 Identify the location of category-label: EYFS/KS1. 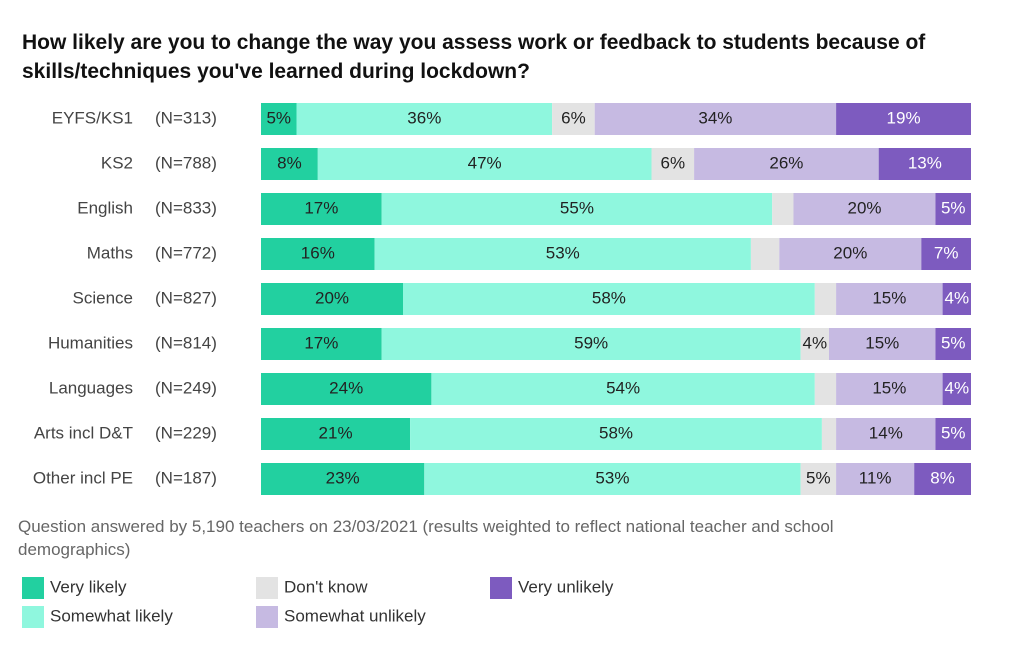
(92, 117).